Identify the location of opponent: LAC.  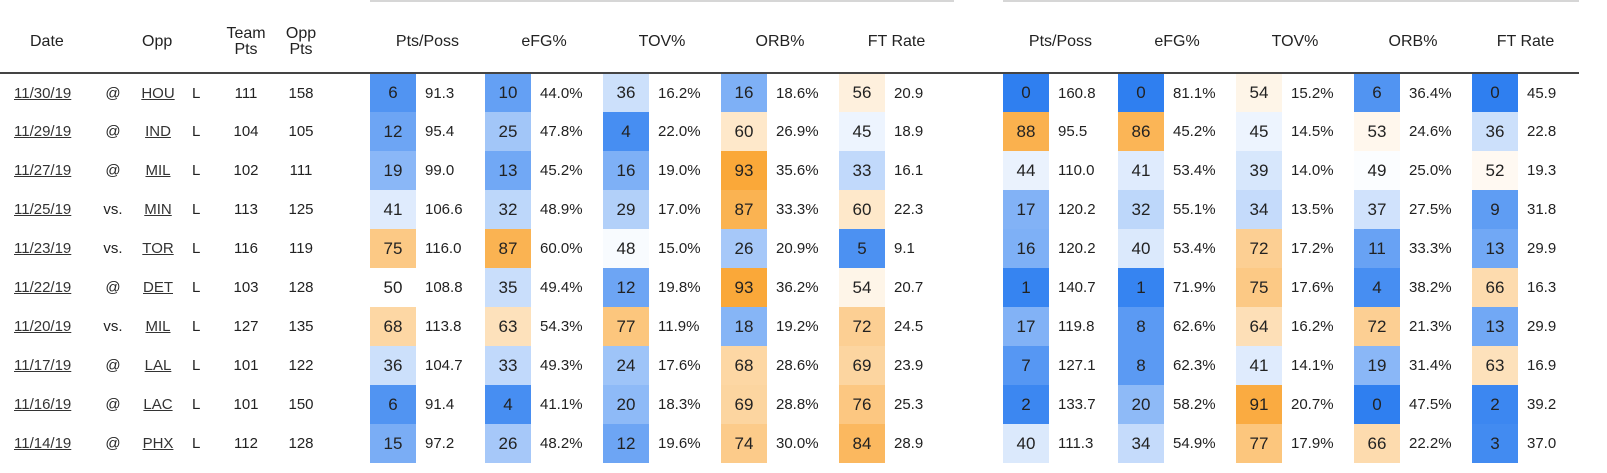
(158, 404).